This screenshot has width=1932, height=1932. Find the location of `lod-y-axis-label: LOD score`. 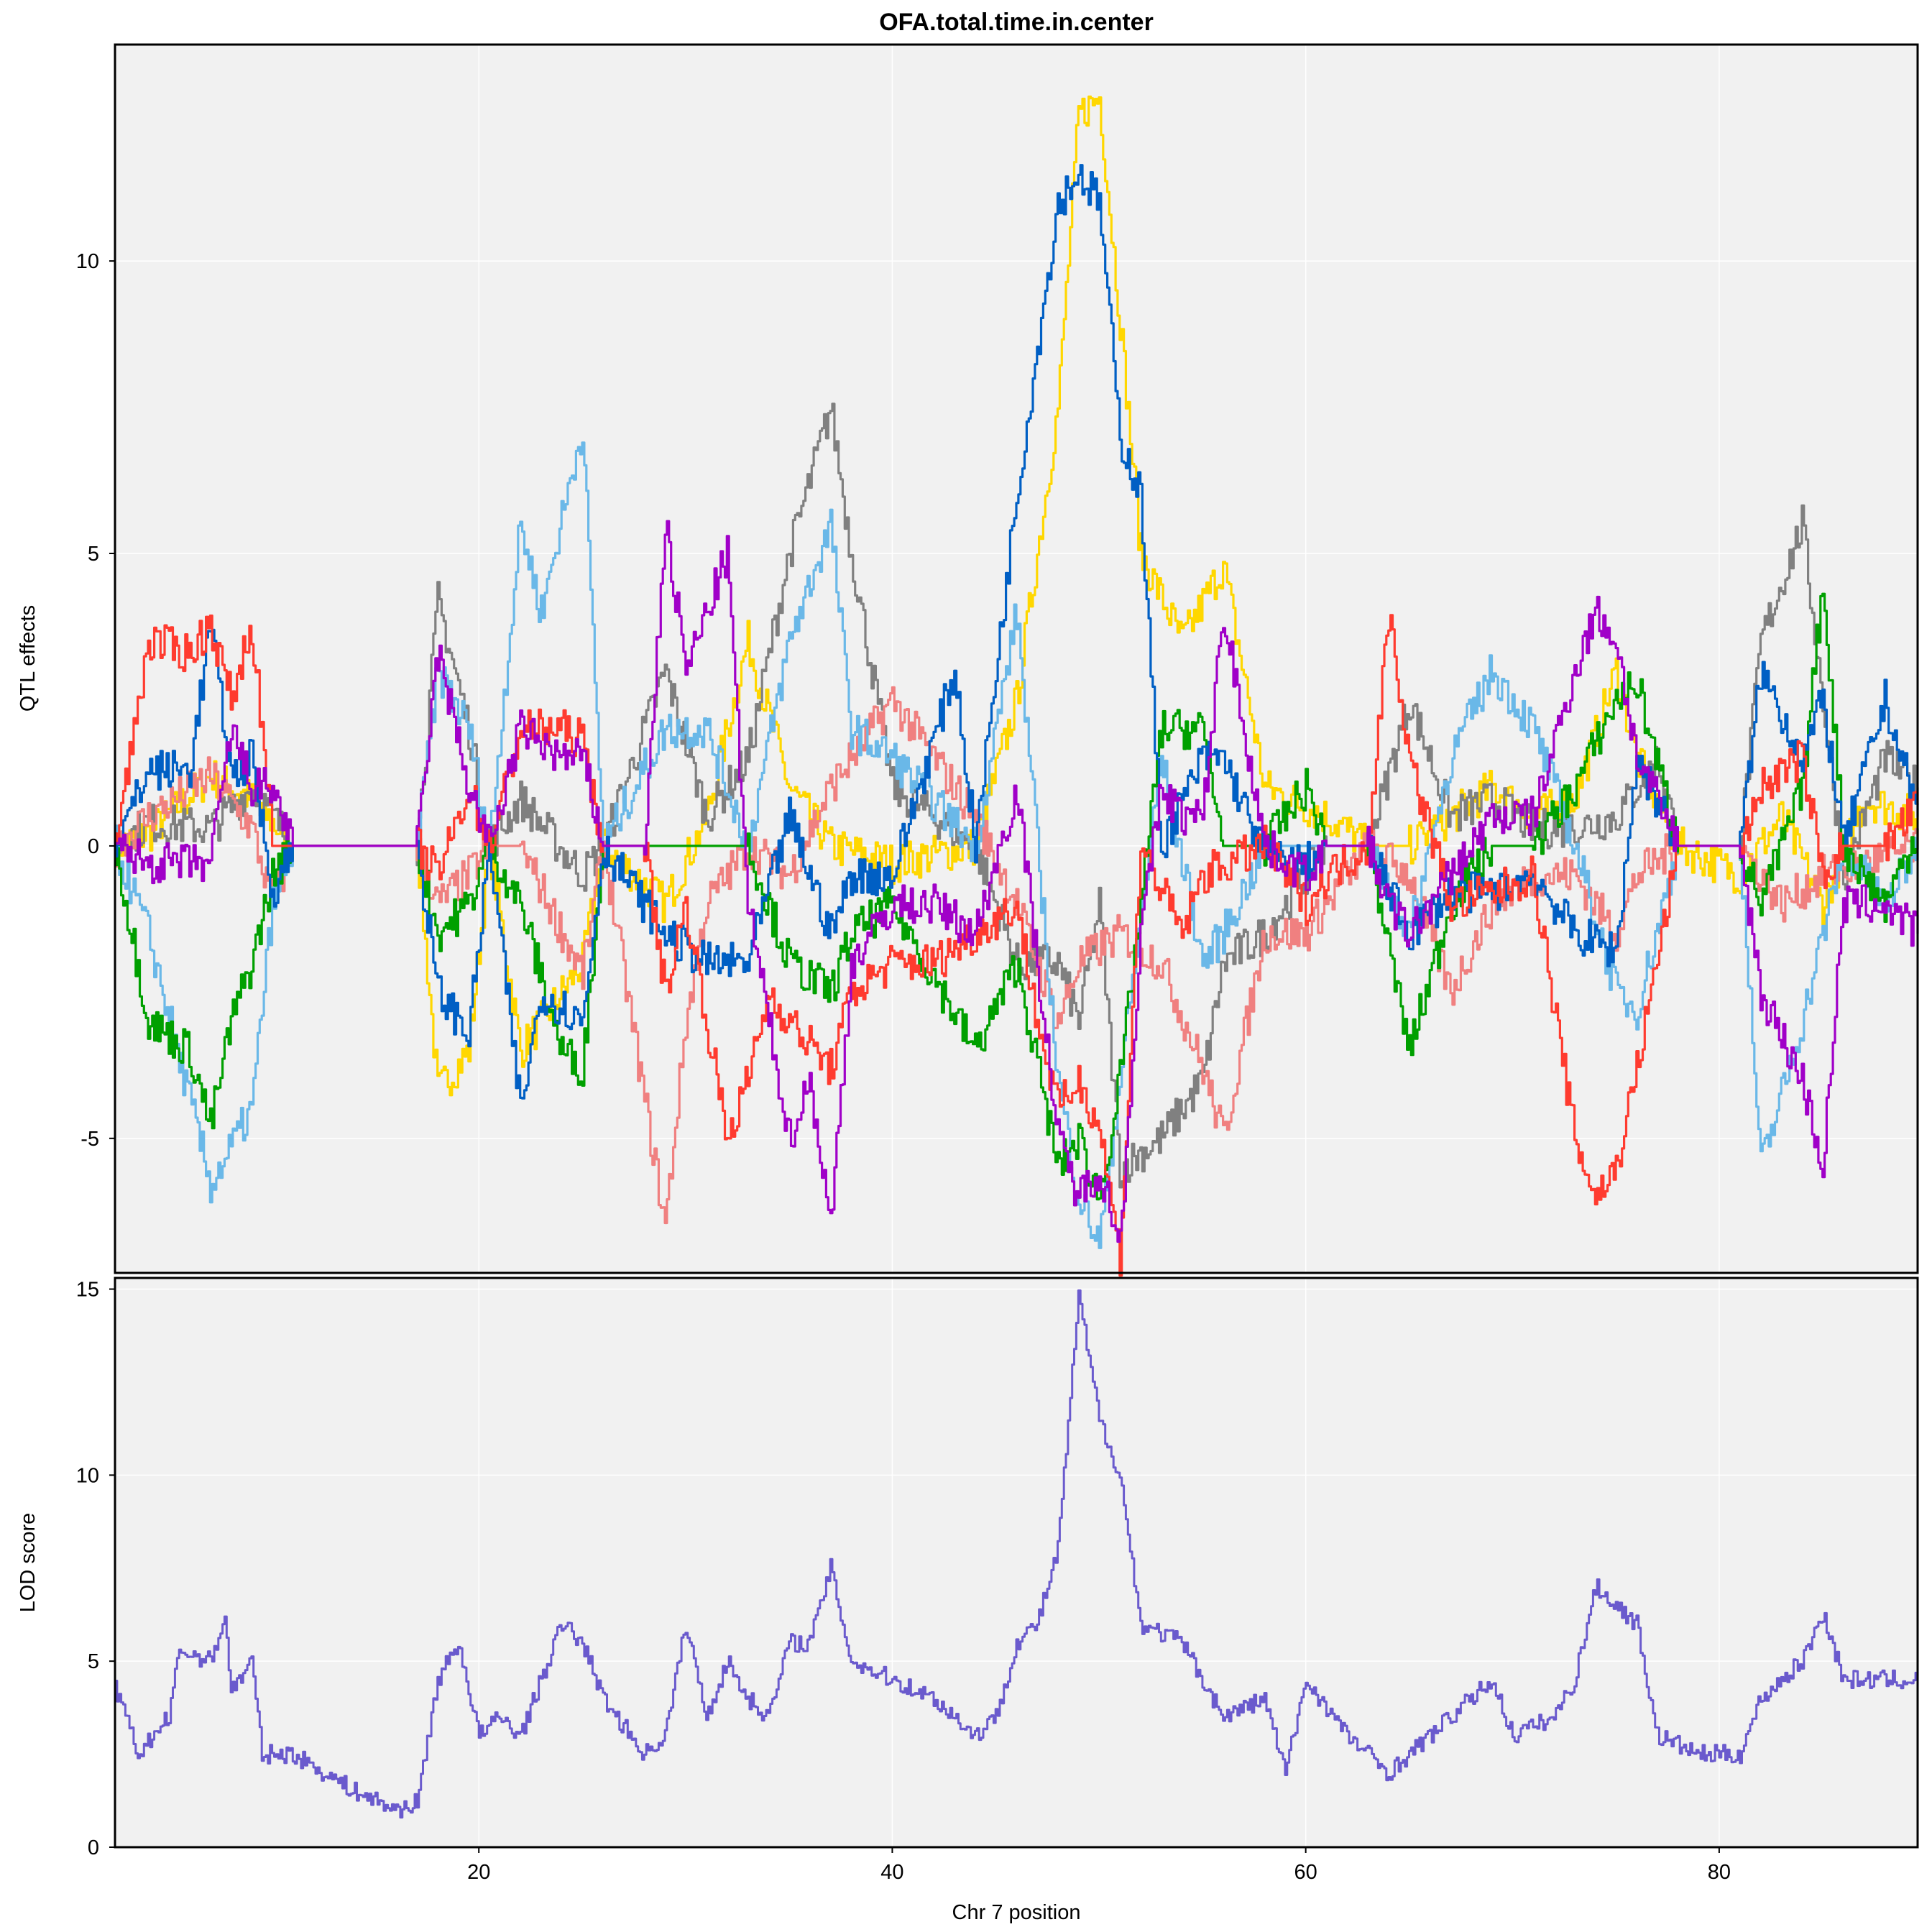

lod-y-axis-label: LOD score is located at coordinates (28, 1563).